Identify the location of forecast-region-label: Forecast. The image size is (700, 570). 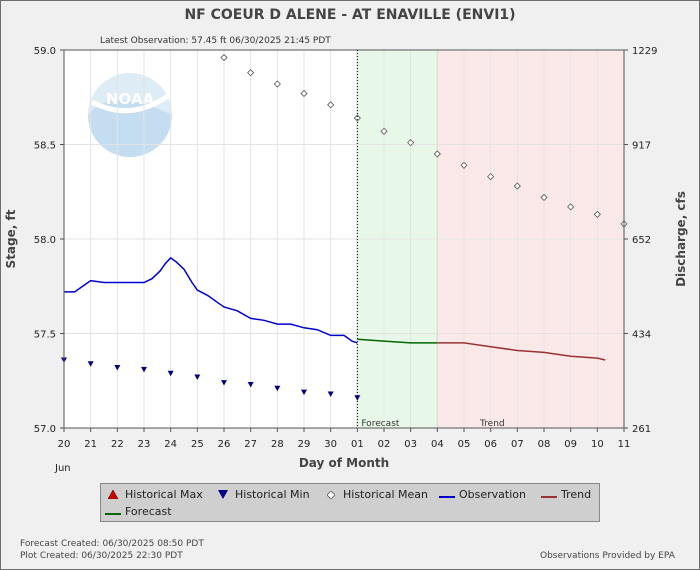
(380, 424).